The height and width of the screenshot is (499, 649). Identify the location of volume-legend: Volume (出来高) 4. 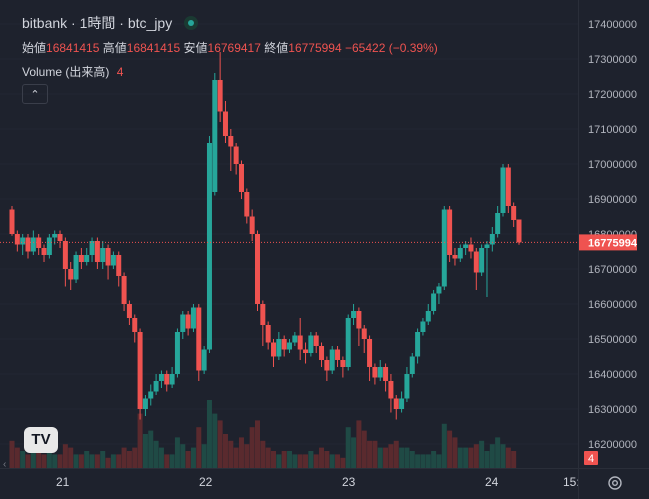
(72, 71).